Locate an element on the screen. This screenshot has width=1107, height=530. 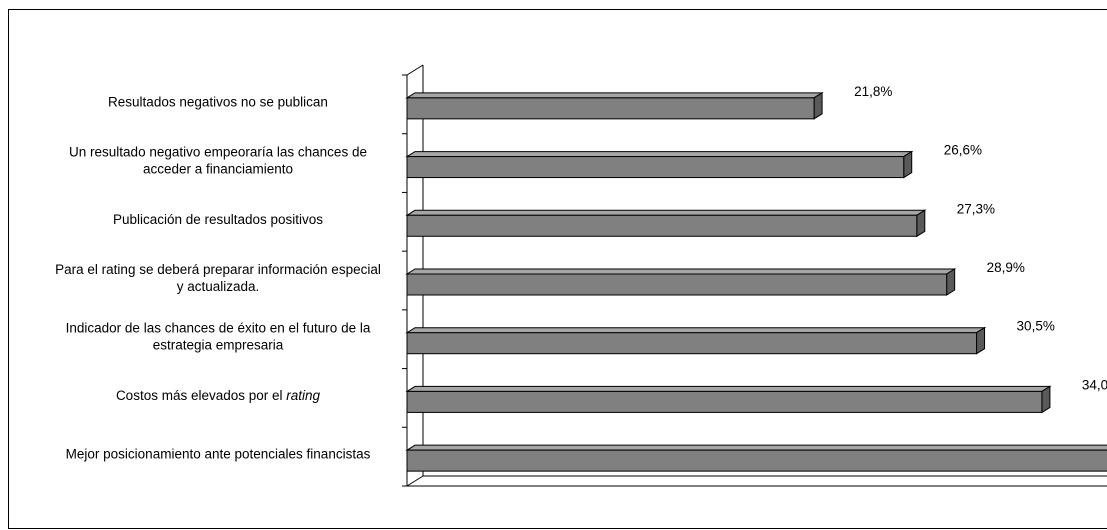
floor-depth-left is located at coordinates (415, 481).